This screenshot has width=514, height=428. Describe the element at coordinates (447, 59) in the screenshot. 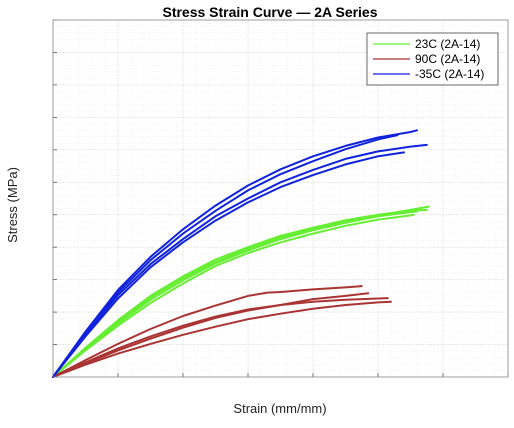

I see `legend-label: 90C (2A-14)` at that location.